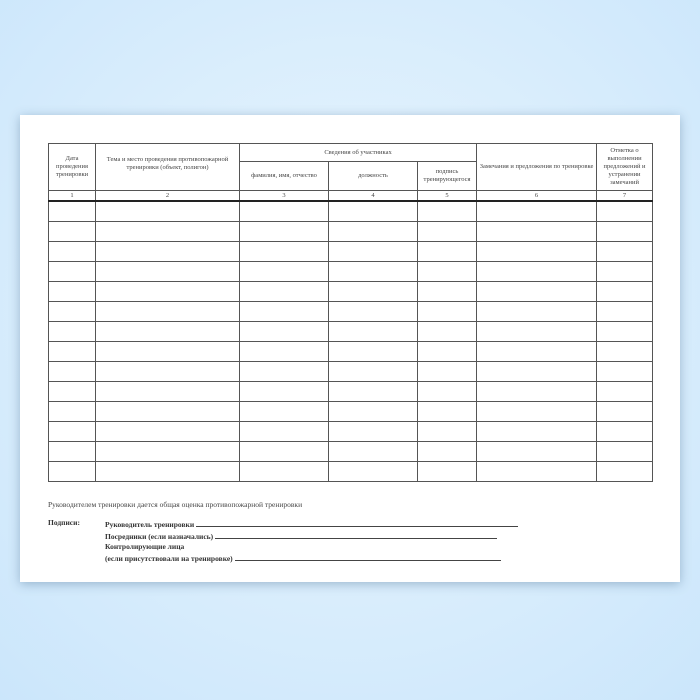 This screenshot has width=700, height=700. What do you see at coordinates (356, 534) in the screenshot?
I see `mediators-signature-line` at bounding box center [356, 534].